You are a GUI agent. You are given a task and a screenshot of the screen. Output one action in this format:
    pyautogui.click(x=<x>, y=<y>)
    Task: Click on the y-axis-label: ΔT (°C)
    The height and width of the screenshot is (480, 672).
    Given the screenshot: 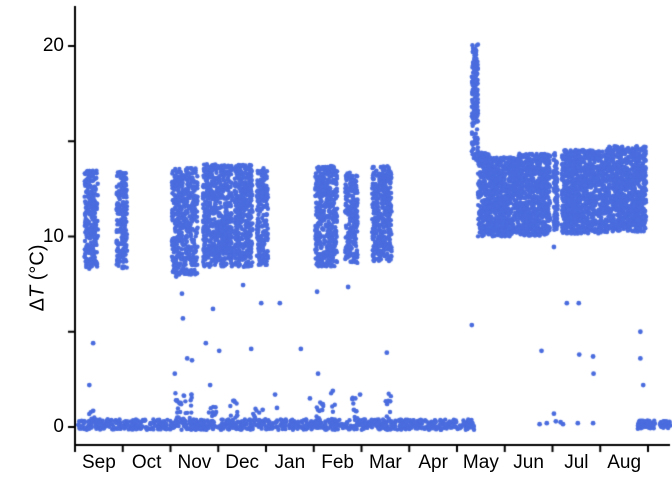 What is the action you would take?
    pyautogui.click(x=37, y=278)
    